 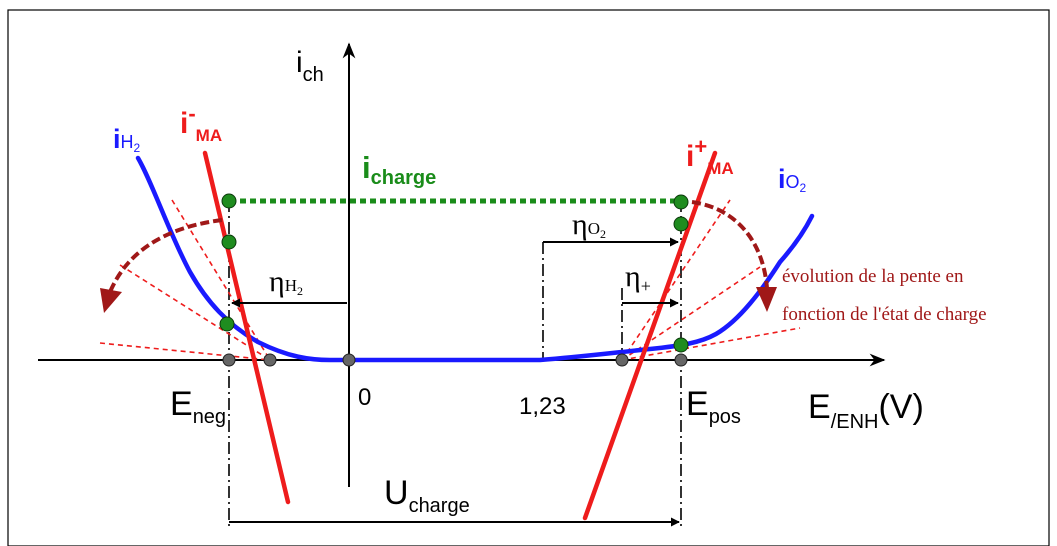 What do you see at coordinates (884, 314) in the screenshot?
I see `annotation-line-2: fonction de l'état de charge` at bounding box center [884, 314].